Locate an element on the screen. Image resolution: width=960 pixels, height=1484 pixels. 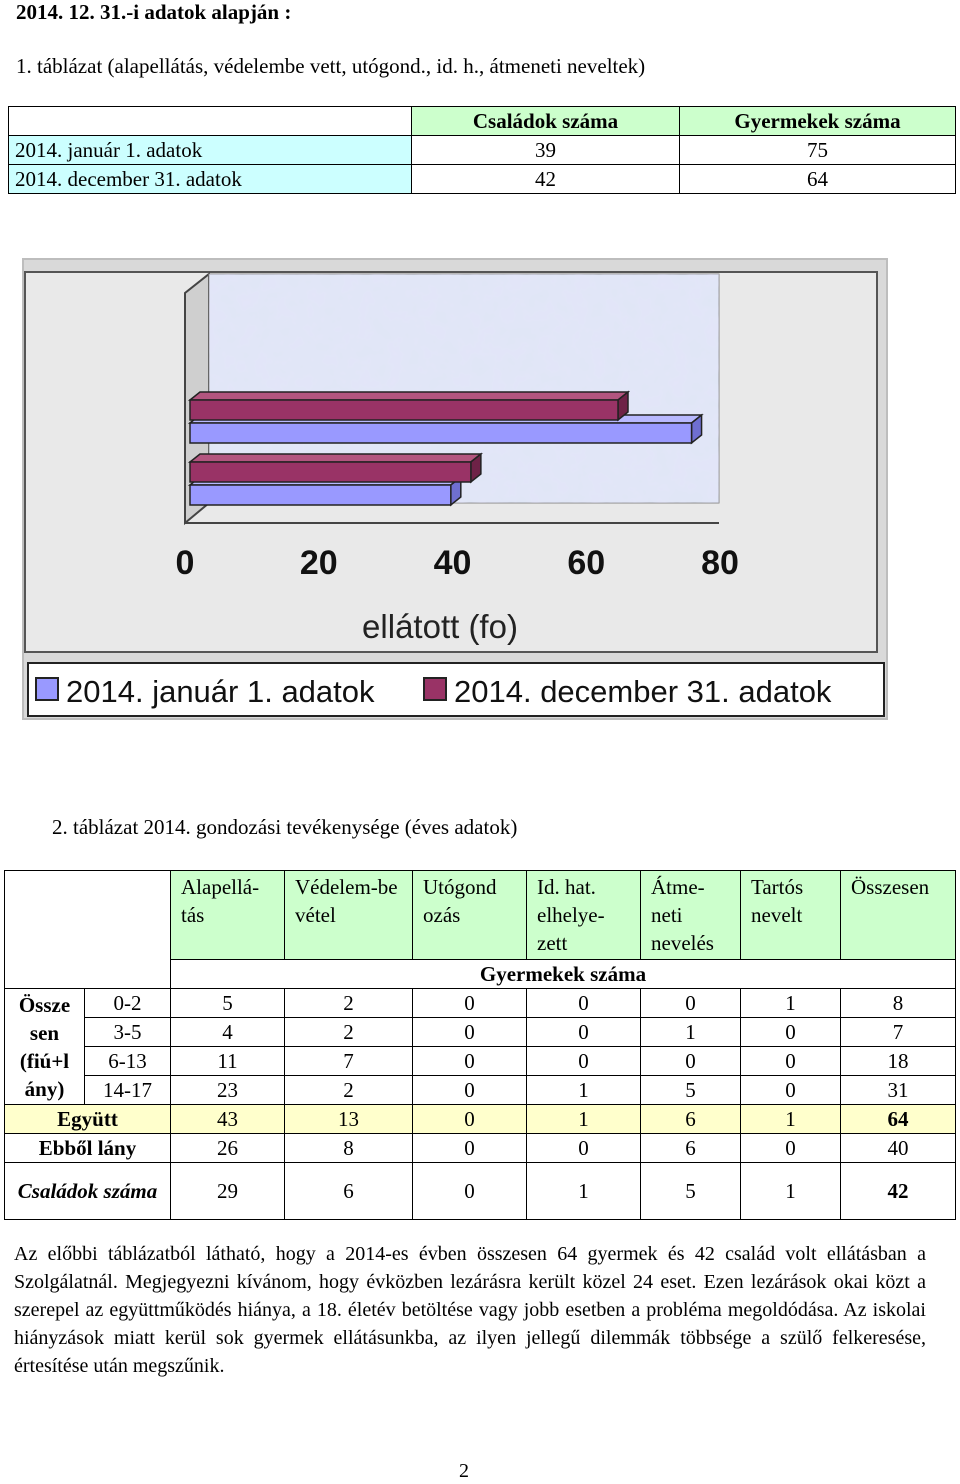
legend-label-dec: 2014. december 31. adatok is located at coordinates (643, 691).